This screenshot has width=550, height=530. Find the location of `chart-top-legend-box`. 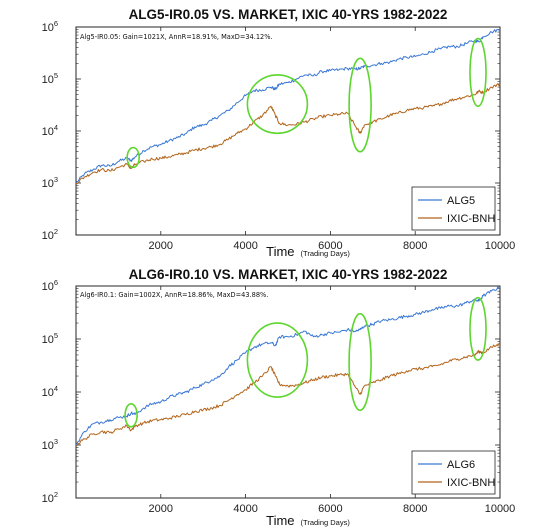

chart-top-legend-box is located at coordinates (453, 208).